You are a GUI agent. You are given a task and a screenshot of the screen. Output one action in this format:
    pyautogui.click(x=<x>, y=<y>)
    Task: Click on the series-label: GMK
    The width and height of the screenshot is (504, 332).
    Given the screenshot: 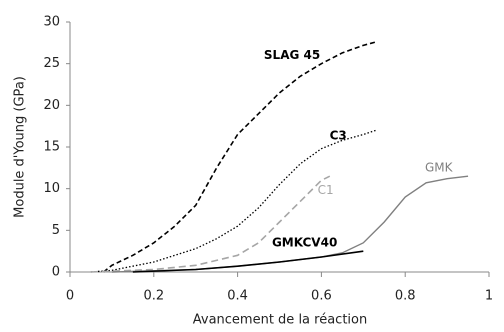 What is the action you would take?
    pyautogui.click(x=439, y=167)
    